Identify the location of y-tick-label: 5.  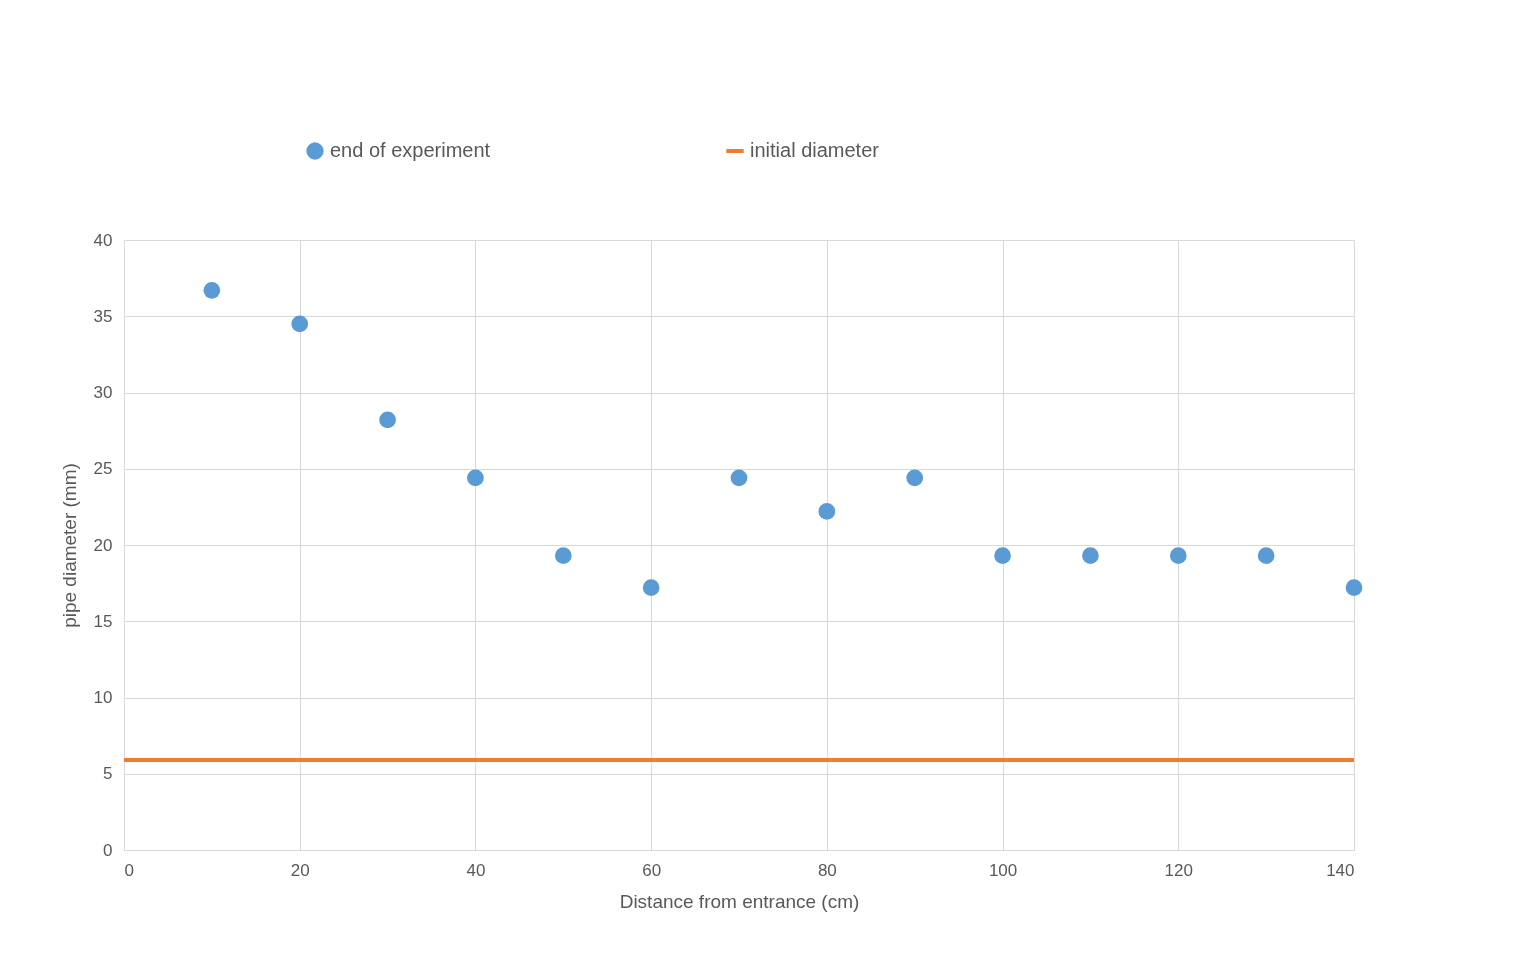
(108, 774).